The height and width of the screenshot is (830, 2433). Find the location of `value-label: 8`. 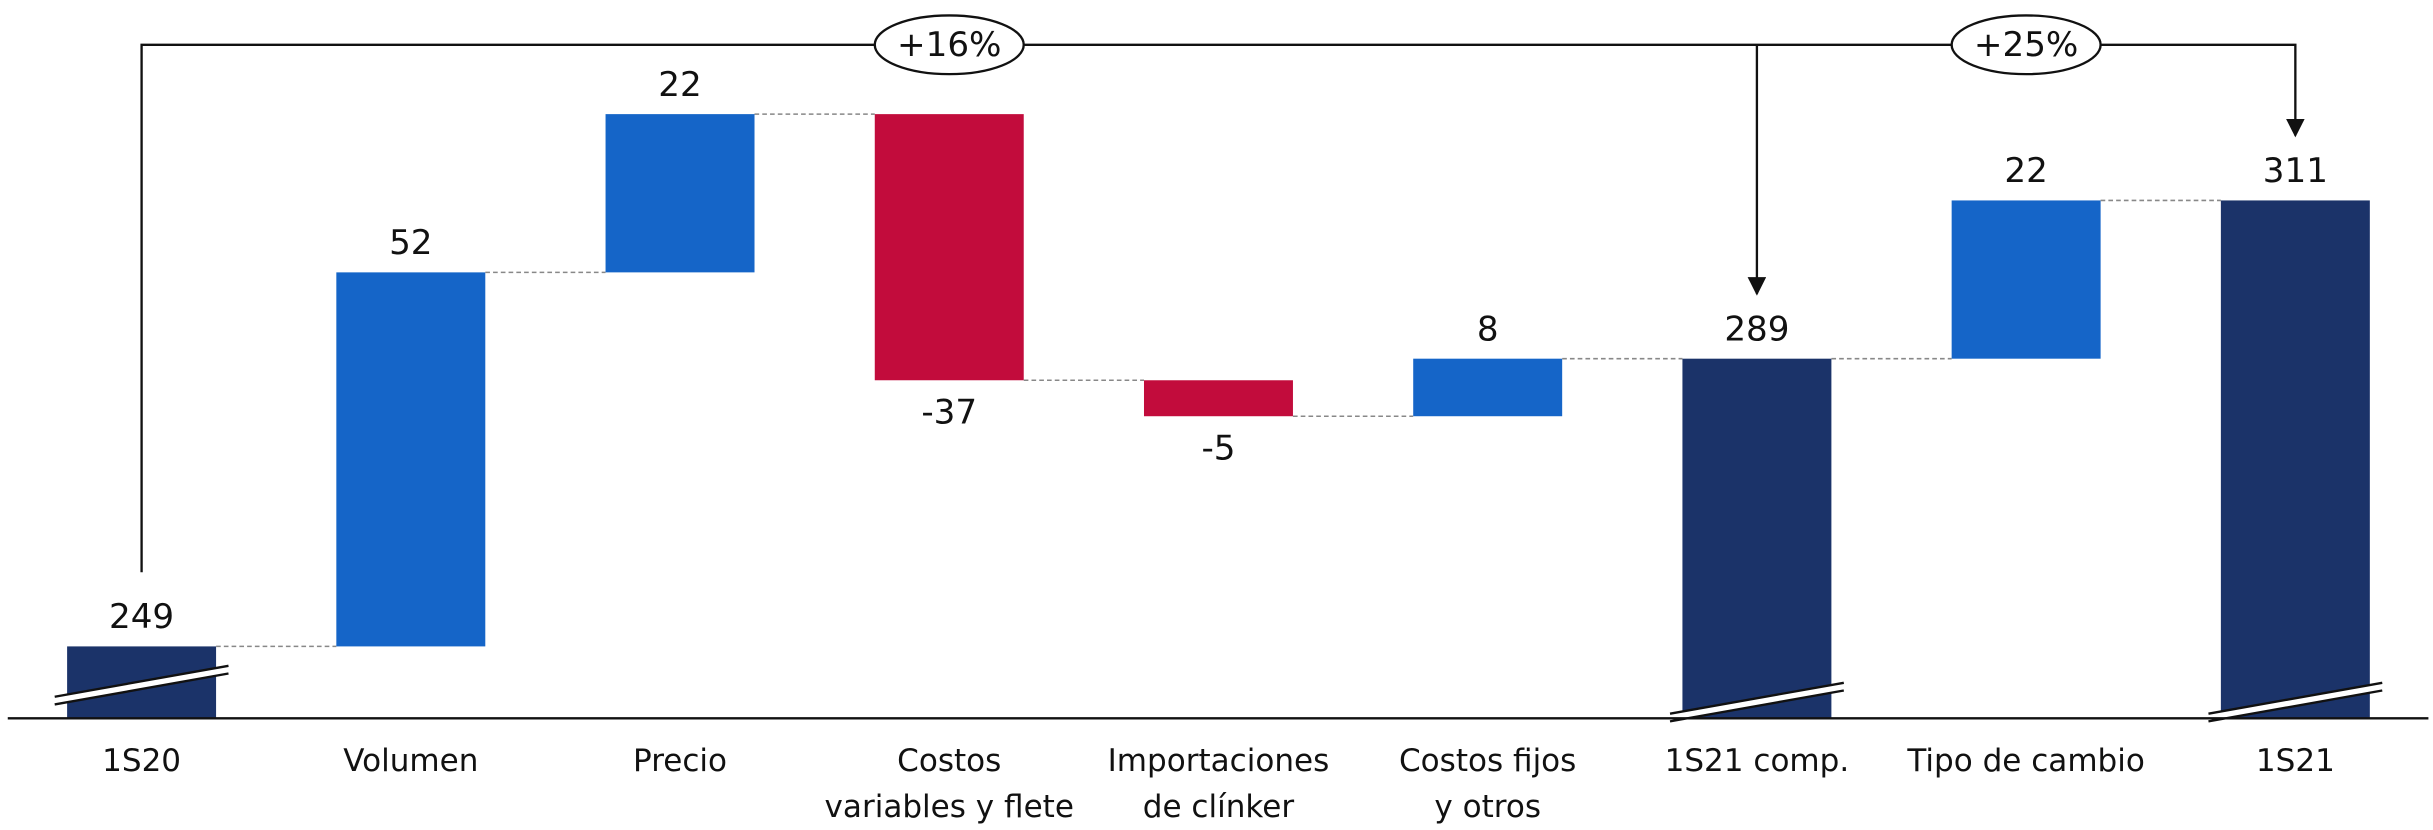

value-label: 8 is located at coordinates (1488, 329).